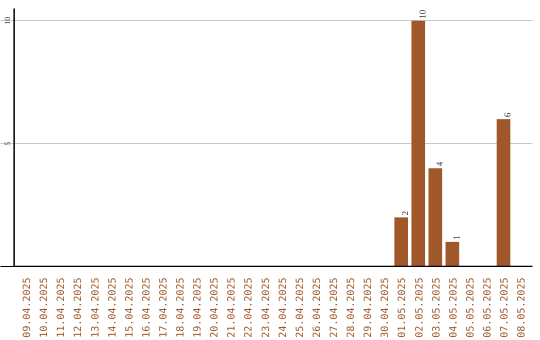 The width and height of the screenshot is (540, 340). What do you see at coordinates (283, 307) in the screenshot?
I see `x-tick-label: 24.04.2025` at bounding box center [283, 307].